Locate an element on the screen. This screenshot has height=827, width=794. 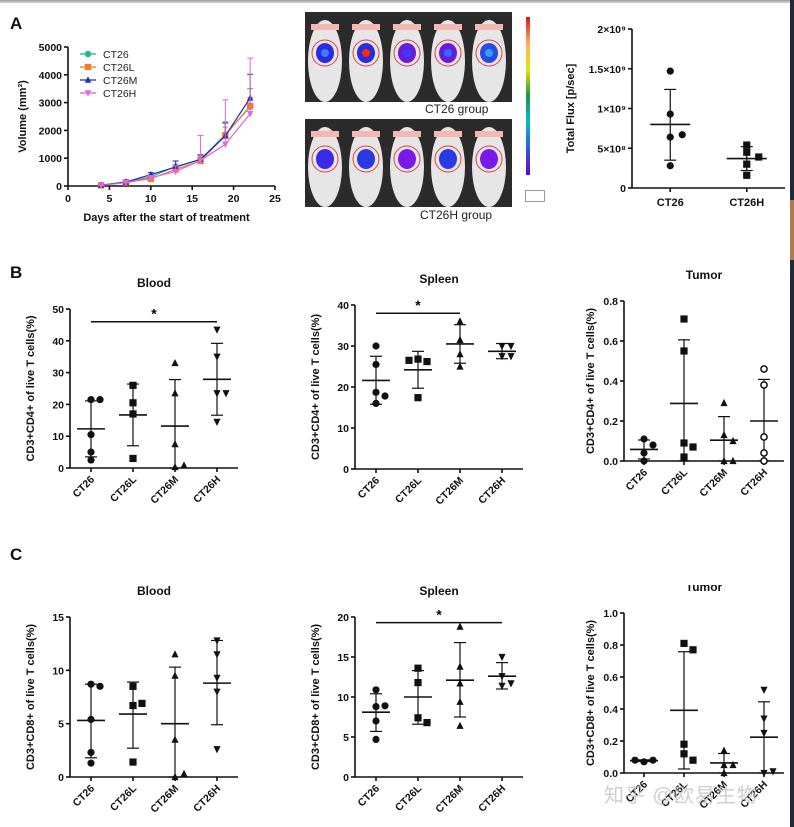
signal-core is located at coordinates (325, 53).